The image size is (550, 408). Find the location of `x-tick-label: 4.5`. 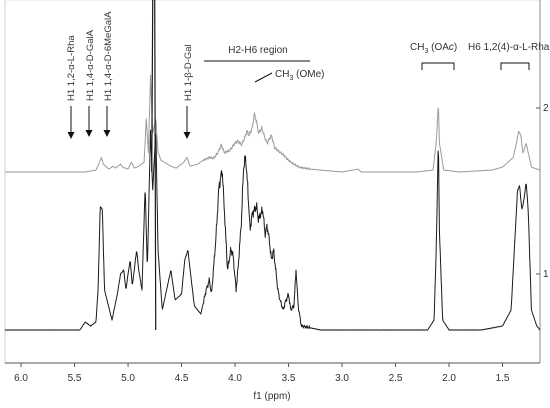

x-tick-label: 4.5 is located at coordinates (182, 378).